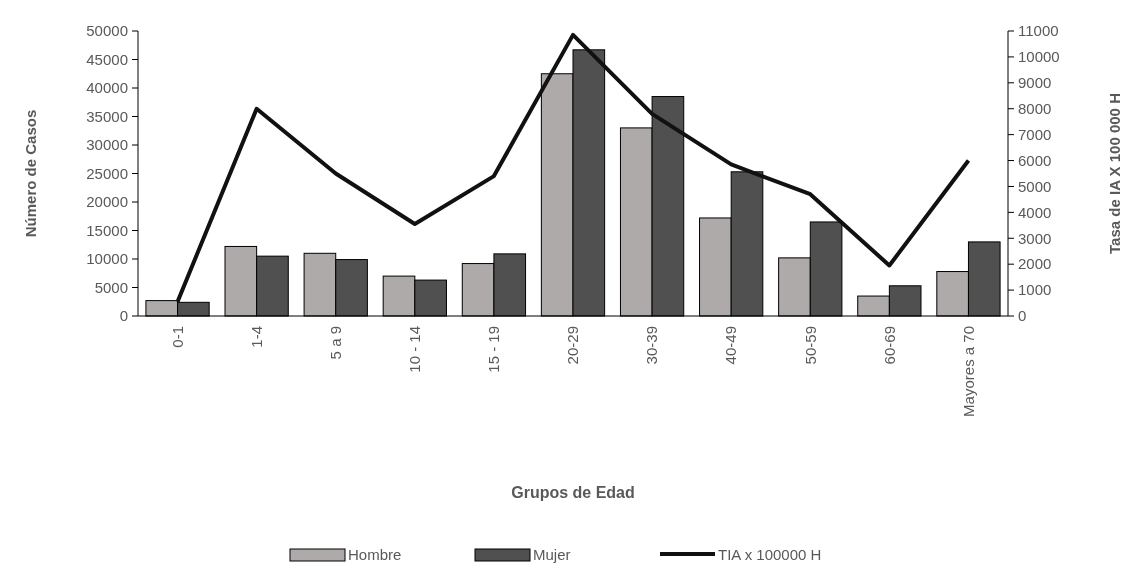 Image resolution: width=1128 pixels, height=568 pixels. Describe the element at coordinates (375, 554) in the screenshot. I see `legend-label: Hombre` at that location.